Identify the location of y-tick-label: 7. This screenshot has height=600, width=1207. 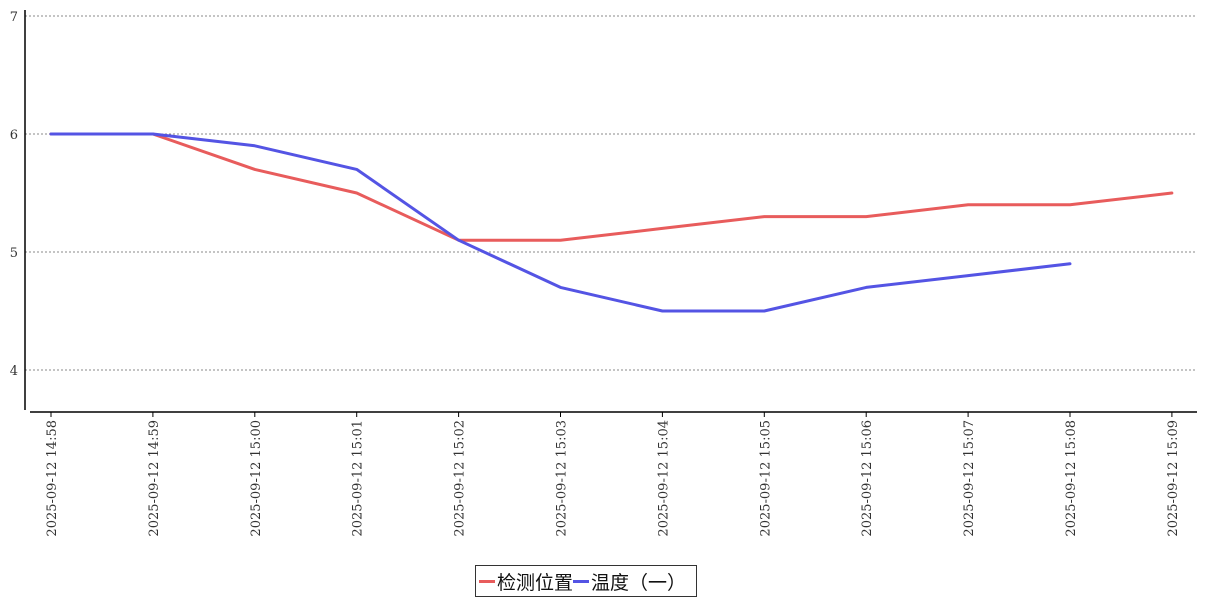
(14, 17).